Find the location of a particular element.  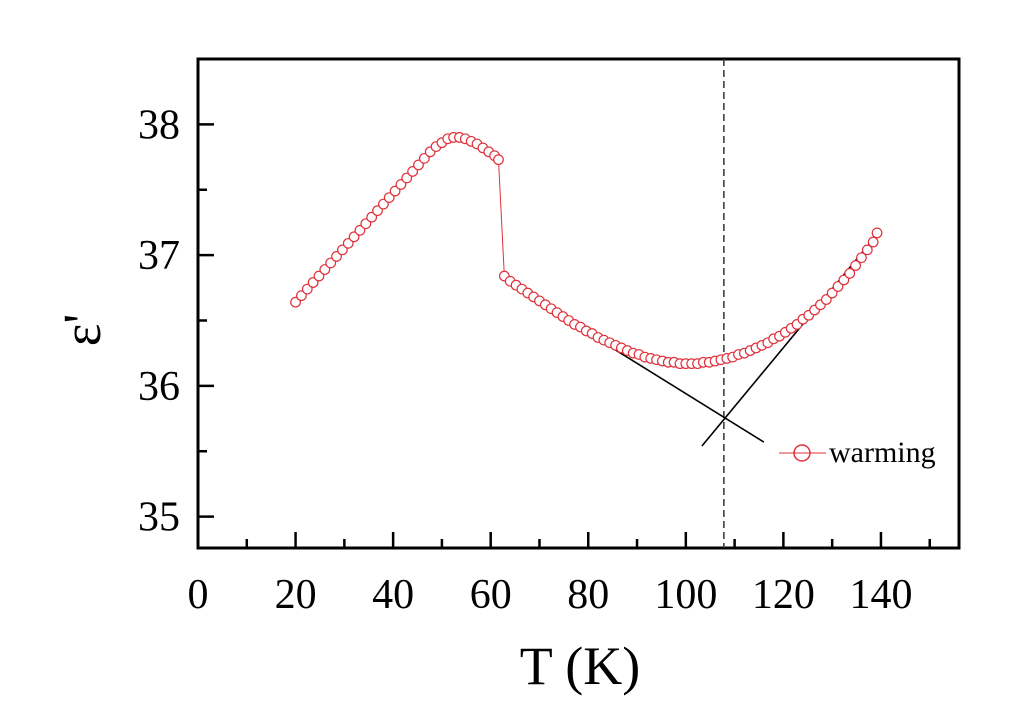

x-tick-label: 140 is located at coordinates (880, 595).